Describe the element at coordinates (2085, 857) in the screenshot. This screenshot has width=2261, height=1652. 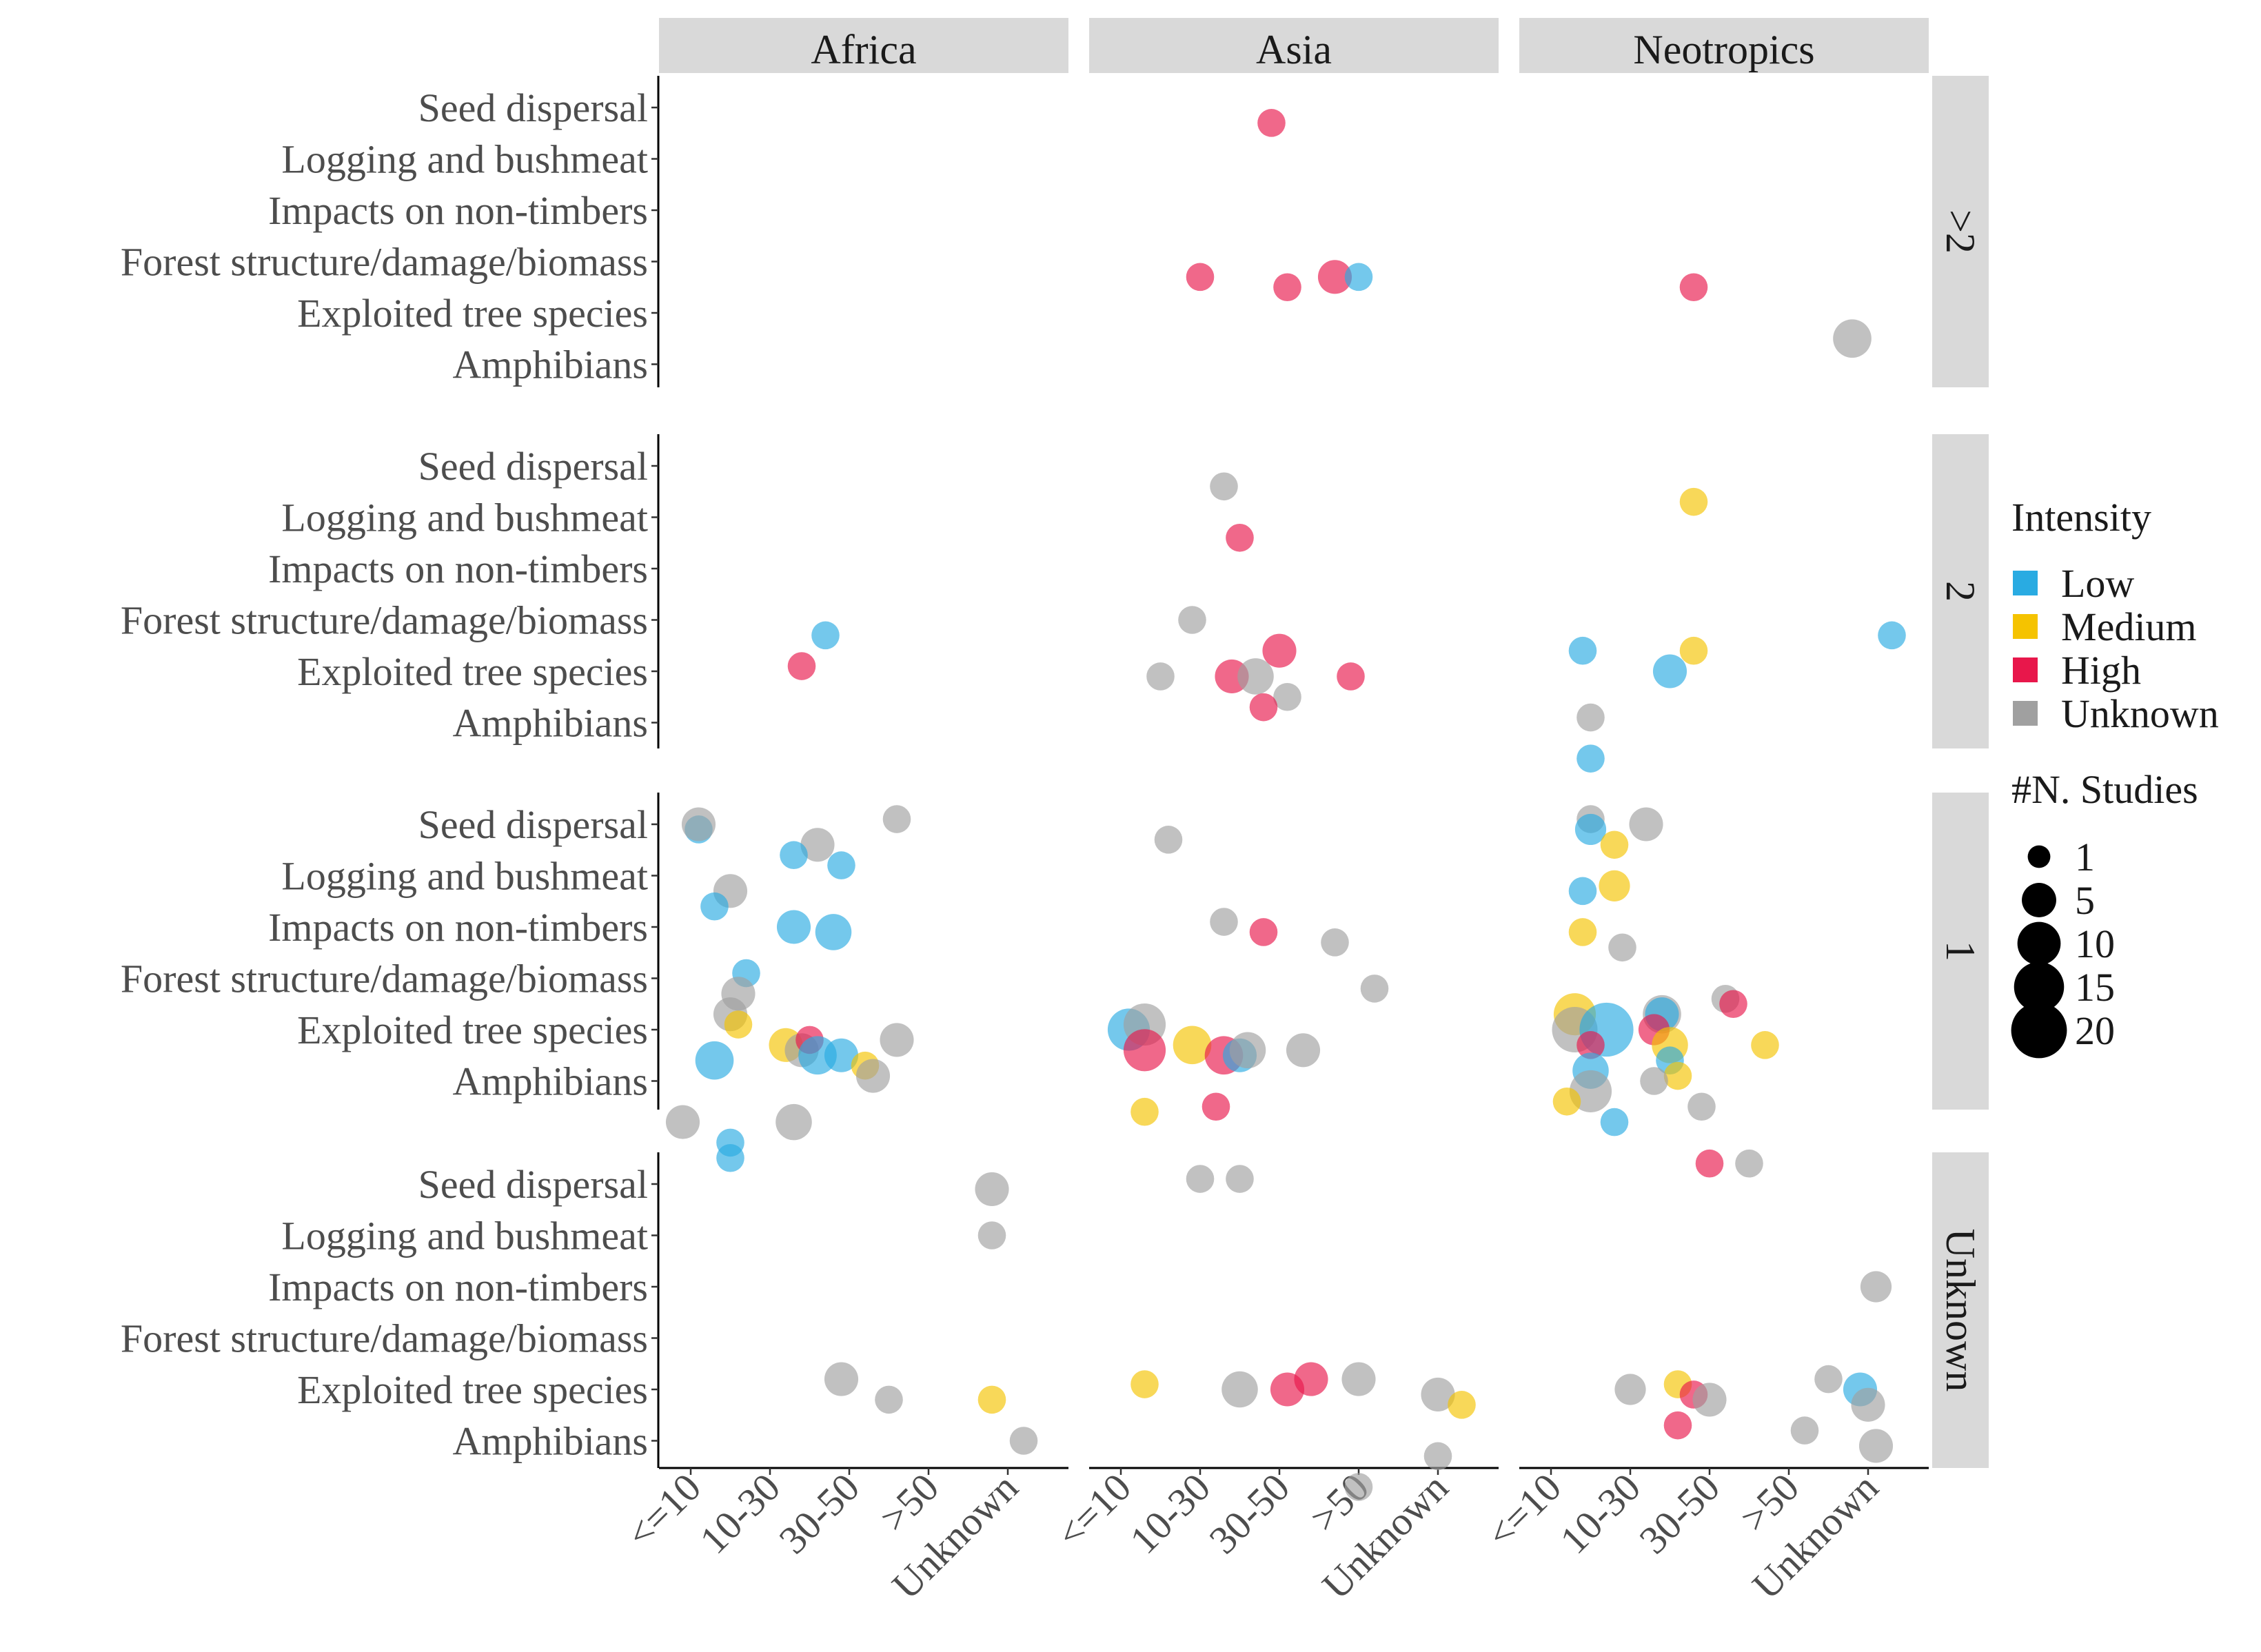
I see `legend-size-label-1: 1` at that location.